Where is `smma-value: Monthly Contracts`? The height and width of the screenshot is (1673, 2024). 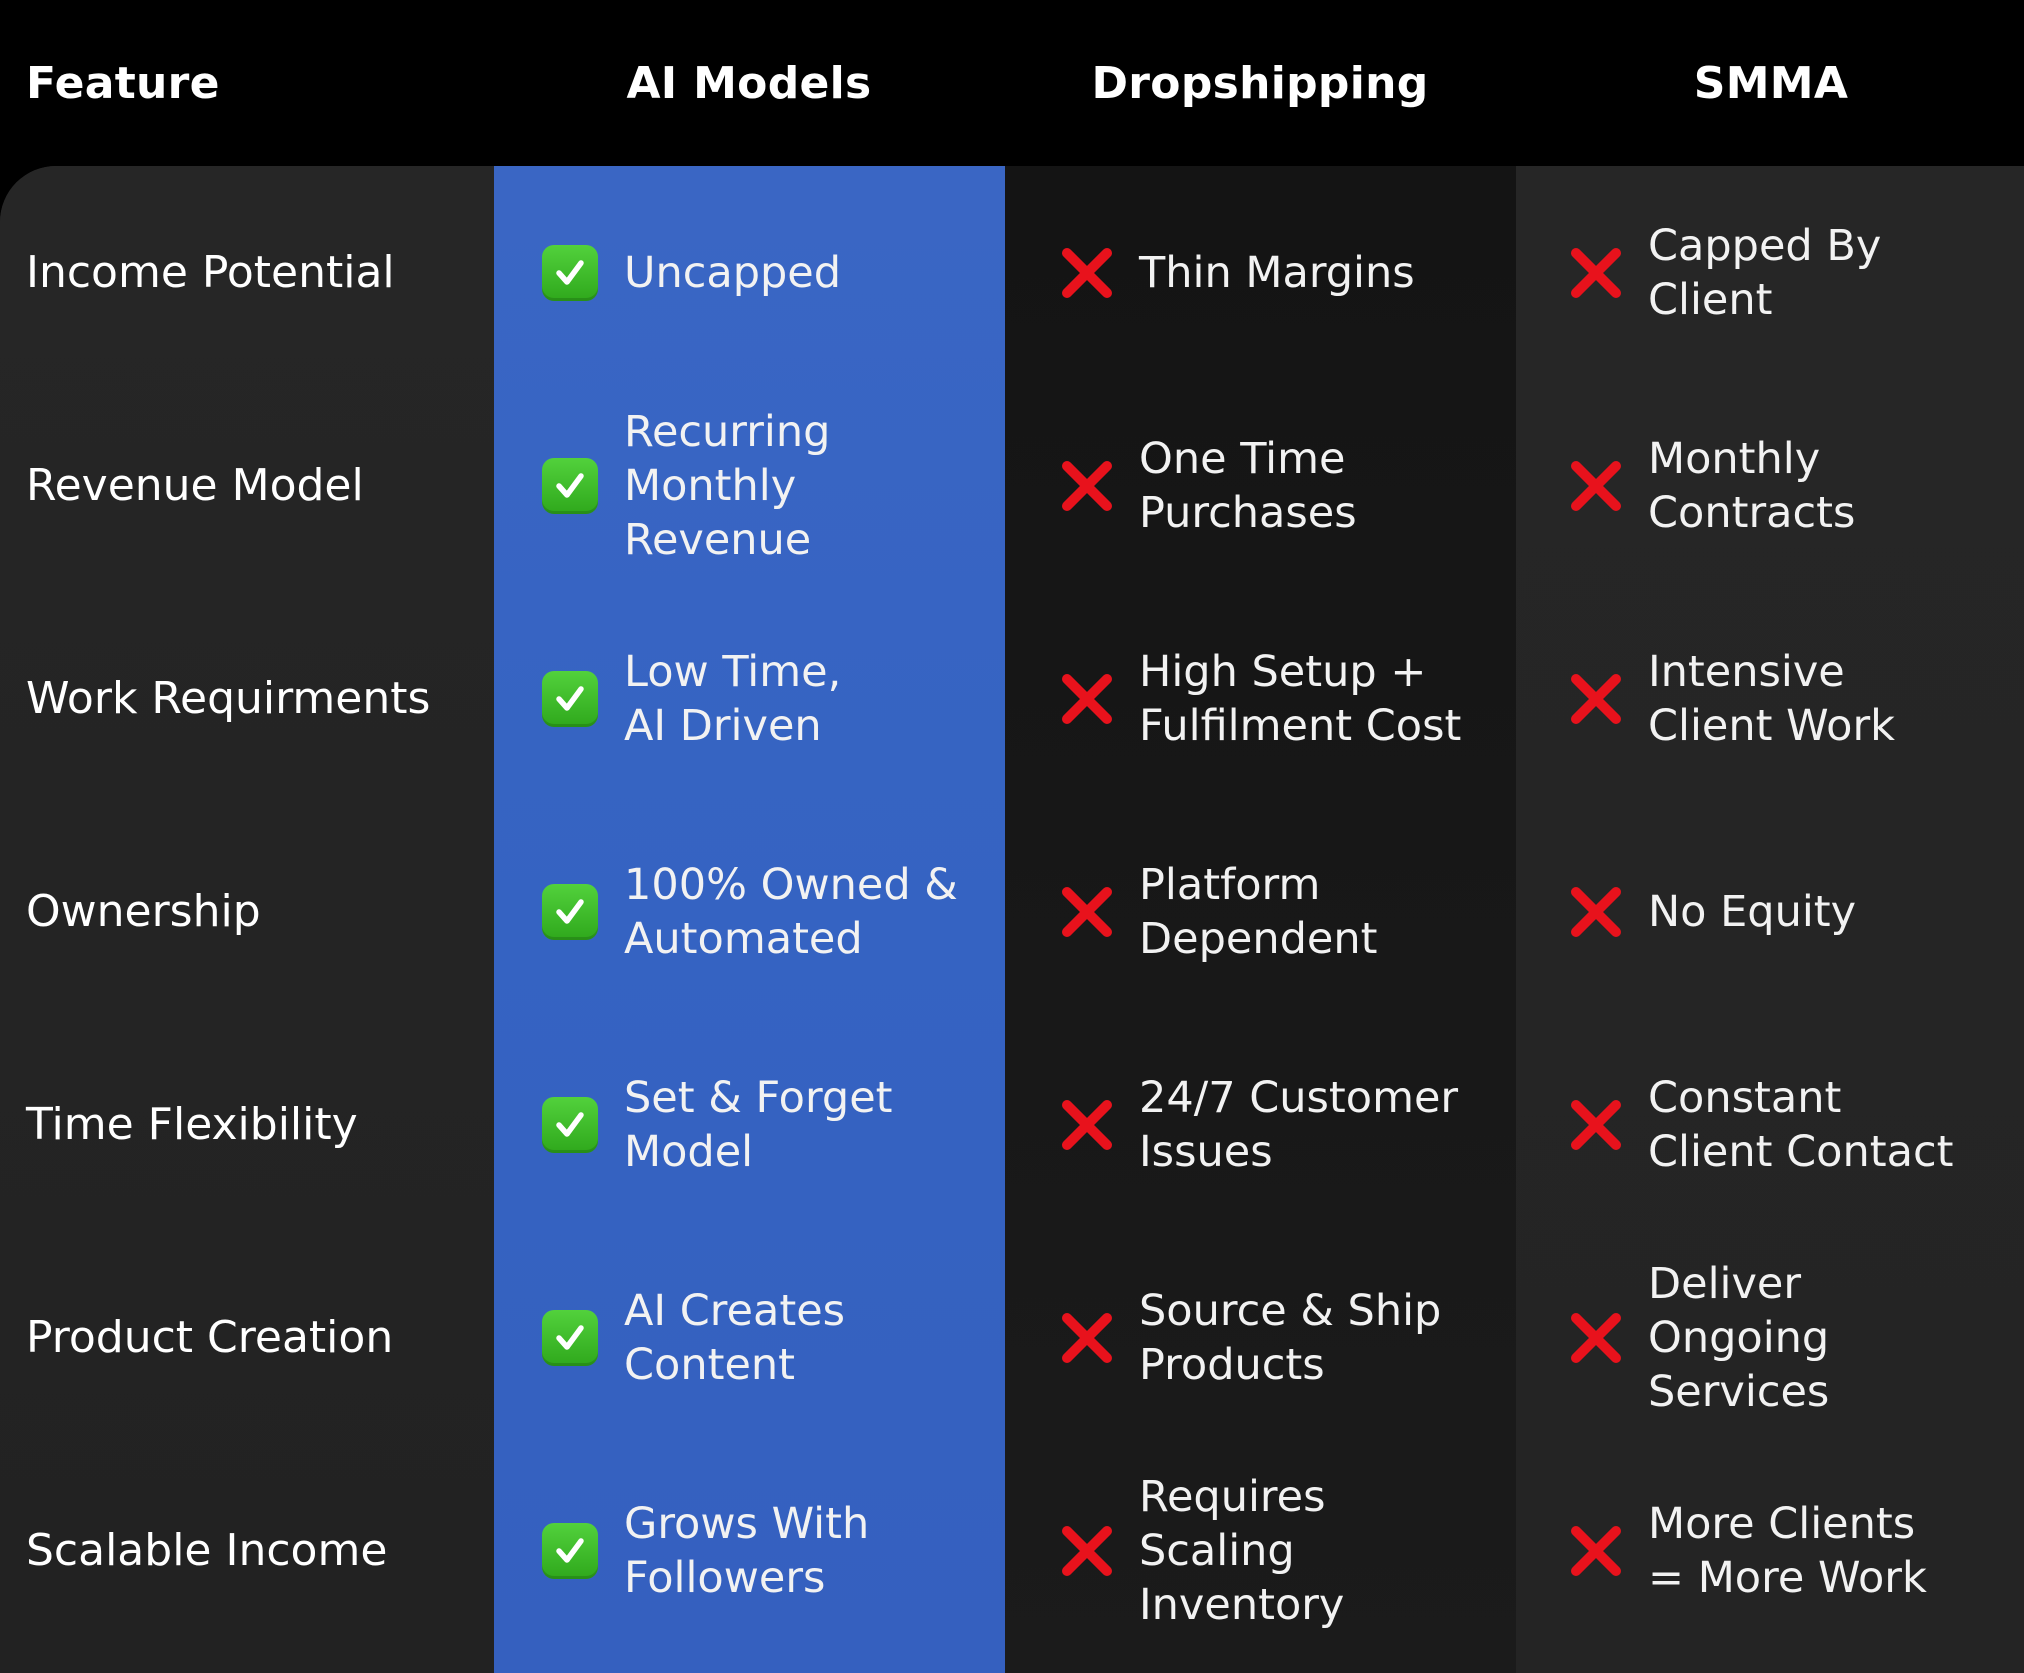
smma-value: Monthly Contracts is located at coordinates (1752, 485).